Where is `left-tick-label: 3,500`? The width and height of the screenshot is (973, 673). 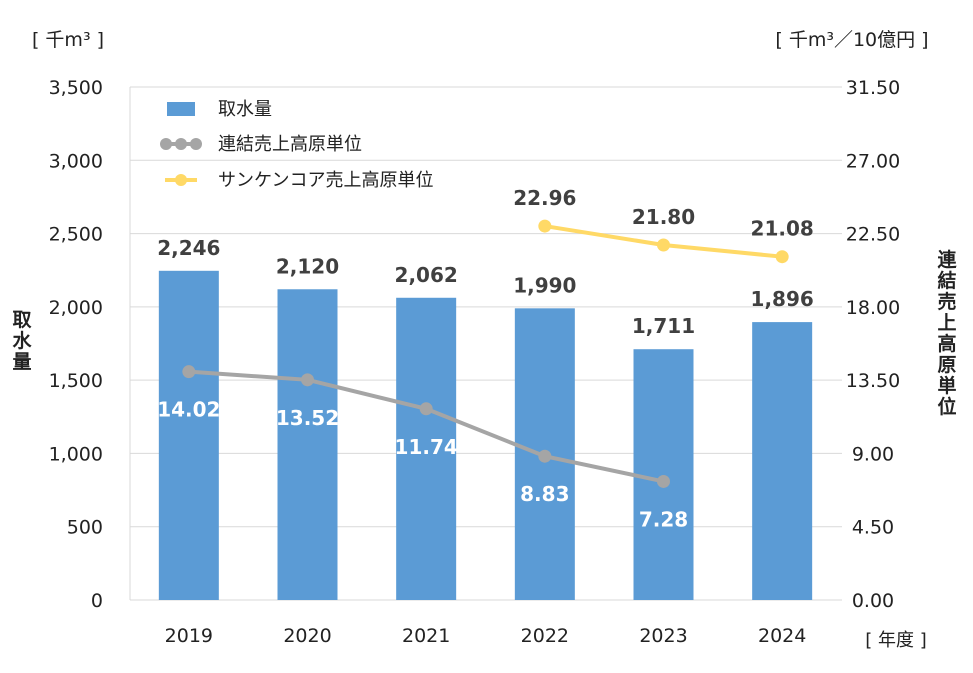
left-tick-label: 3,500 is located at coordinates (76, 88).